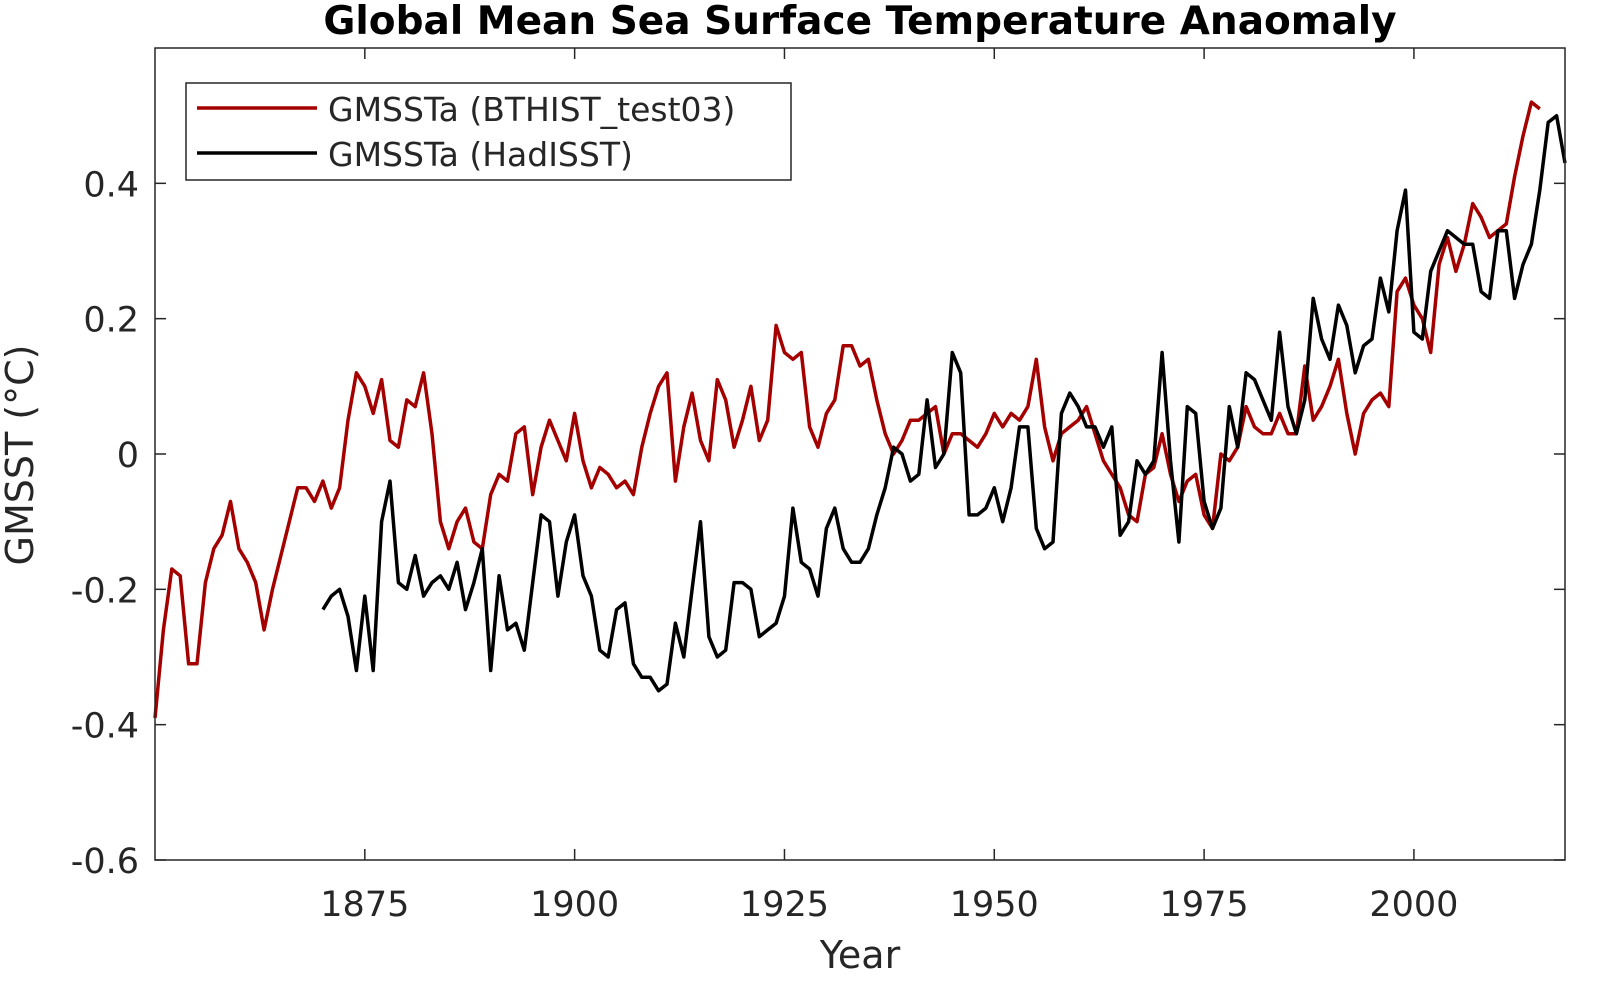 The image size is (1616, 1005). Describe the element at coordinates (364, 905) in the screenshot. I see `x-tick-label: 1875` at that location.